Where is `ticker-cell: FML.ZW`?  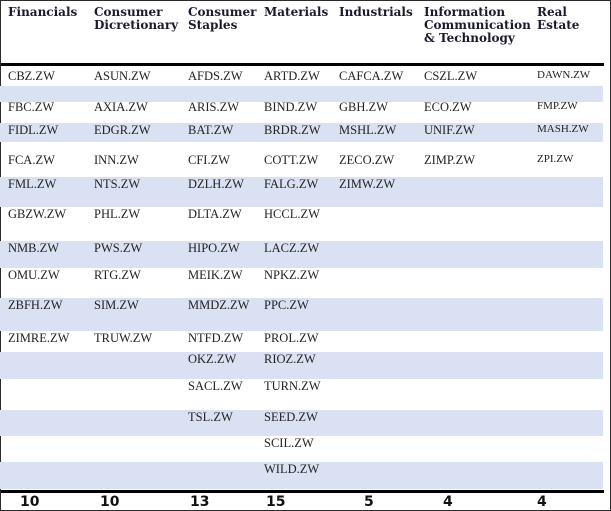
ticker-cell: FML.ZW is located at coordinates (32, 184).